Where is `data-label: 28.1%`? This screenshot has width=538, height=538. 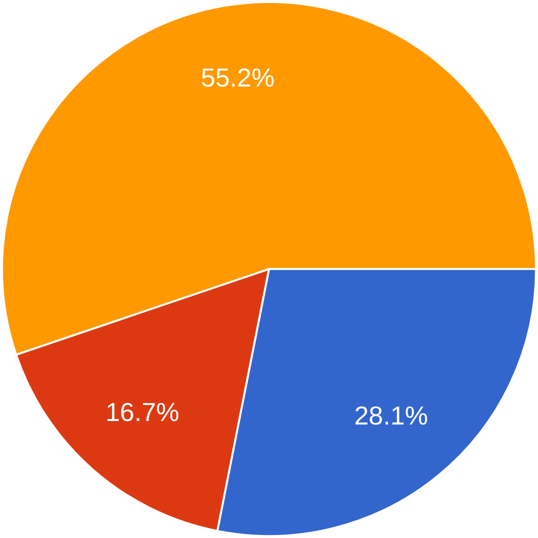 data-label: 28.1% is located at coordinates (391, 415).